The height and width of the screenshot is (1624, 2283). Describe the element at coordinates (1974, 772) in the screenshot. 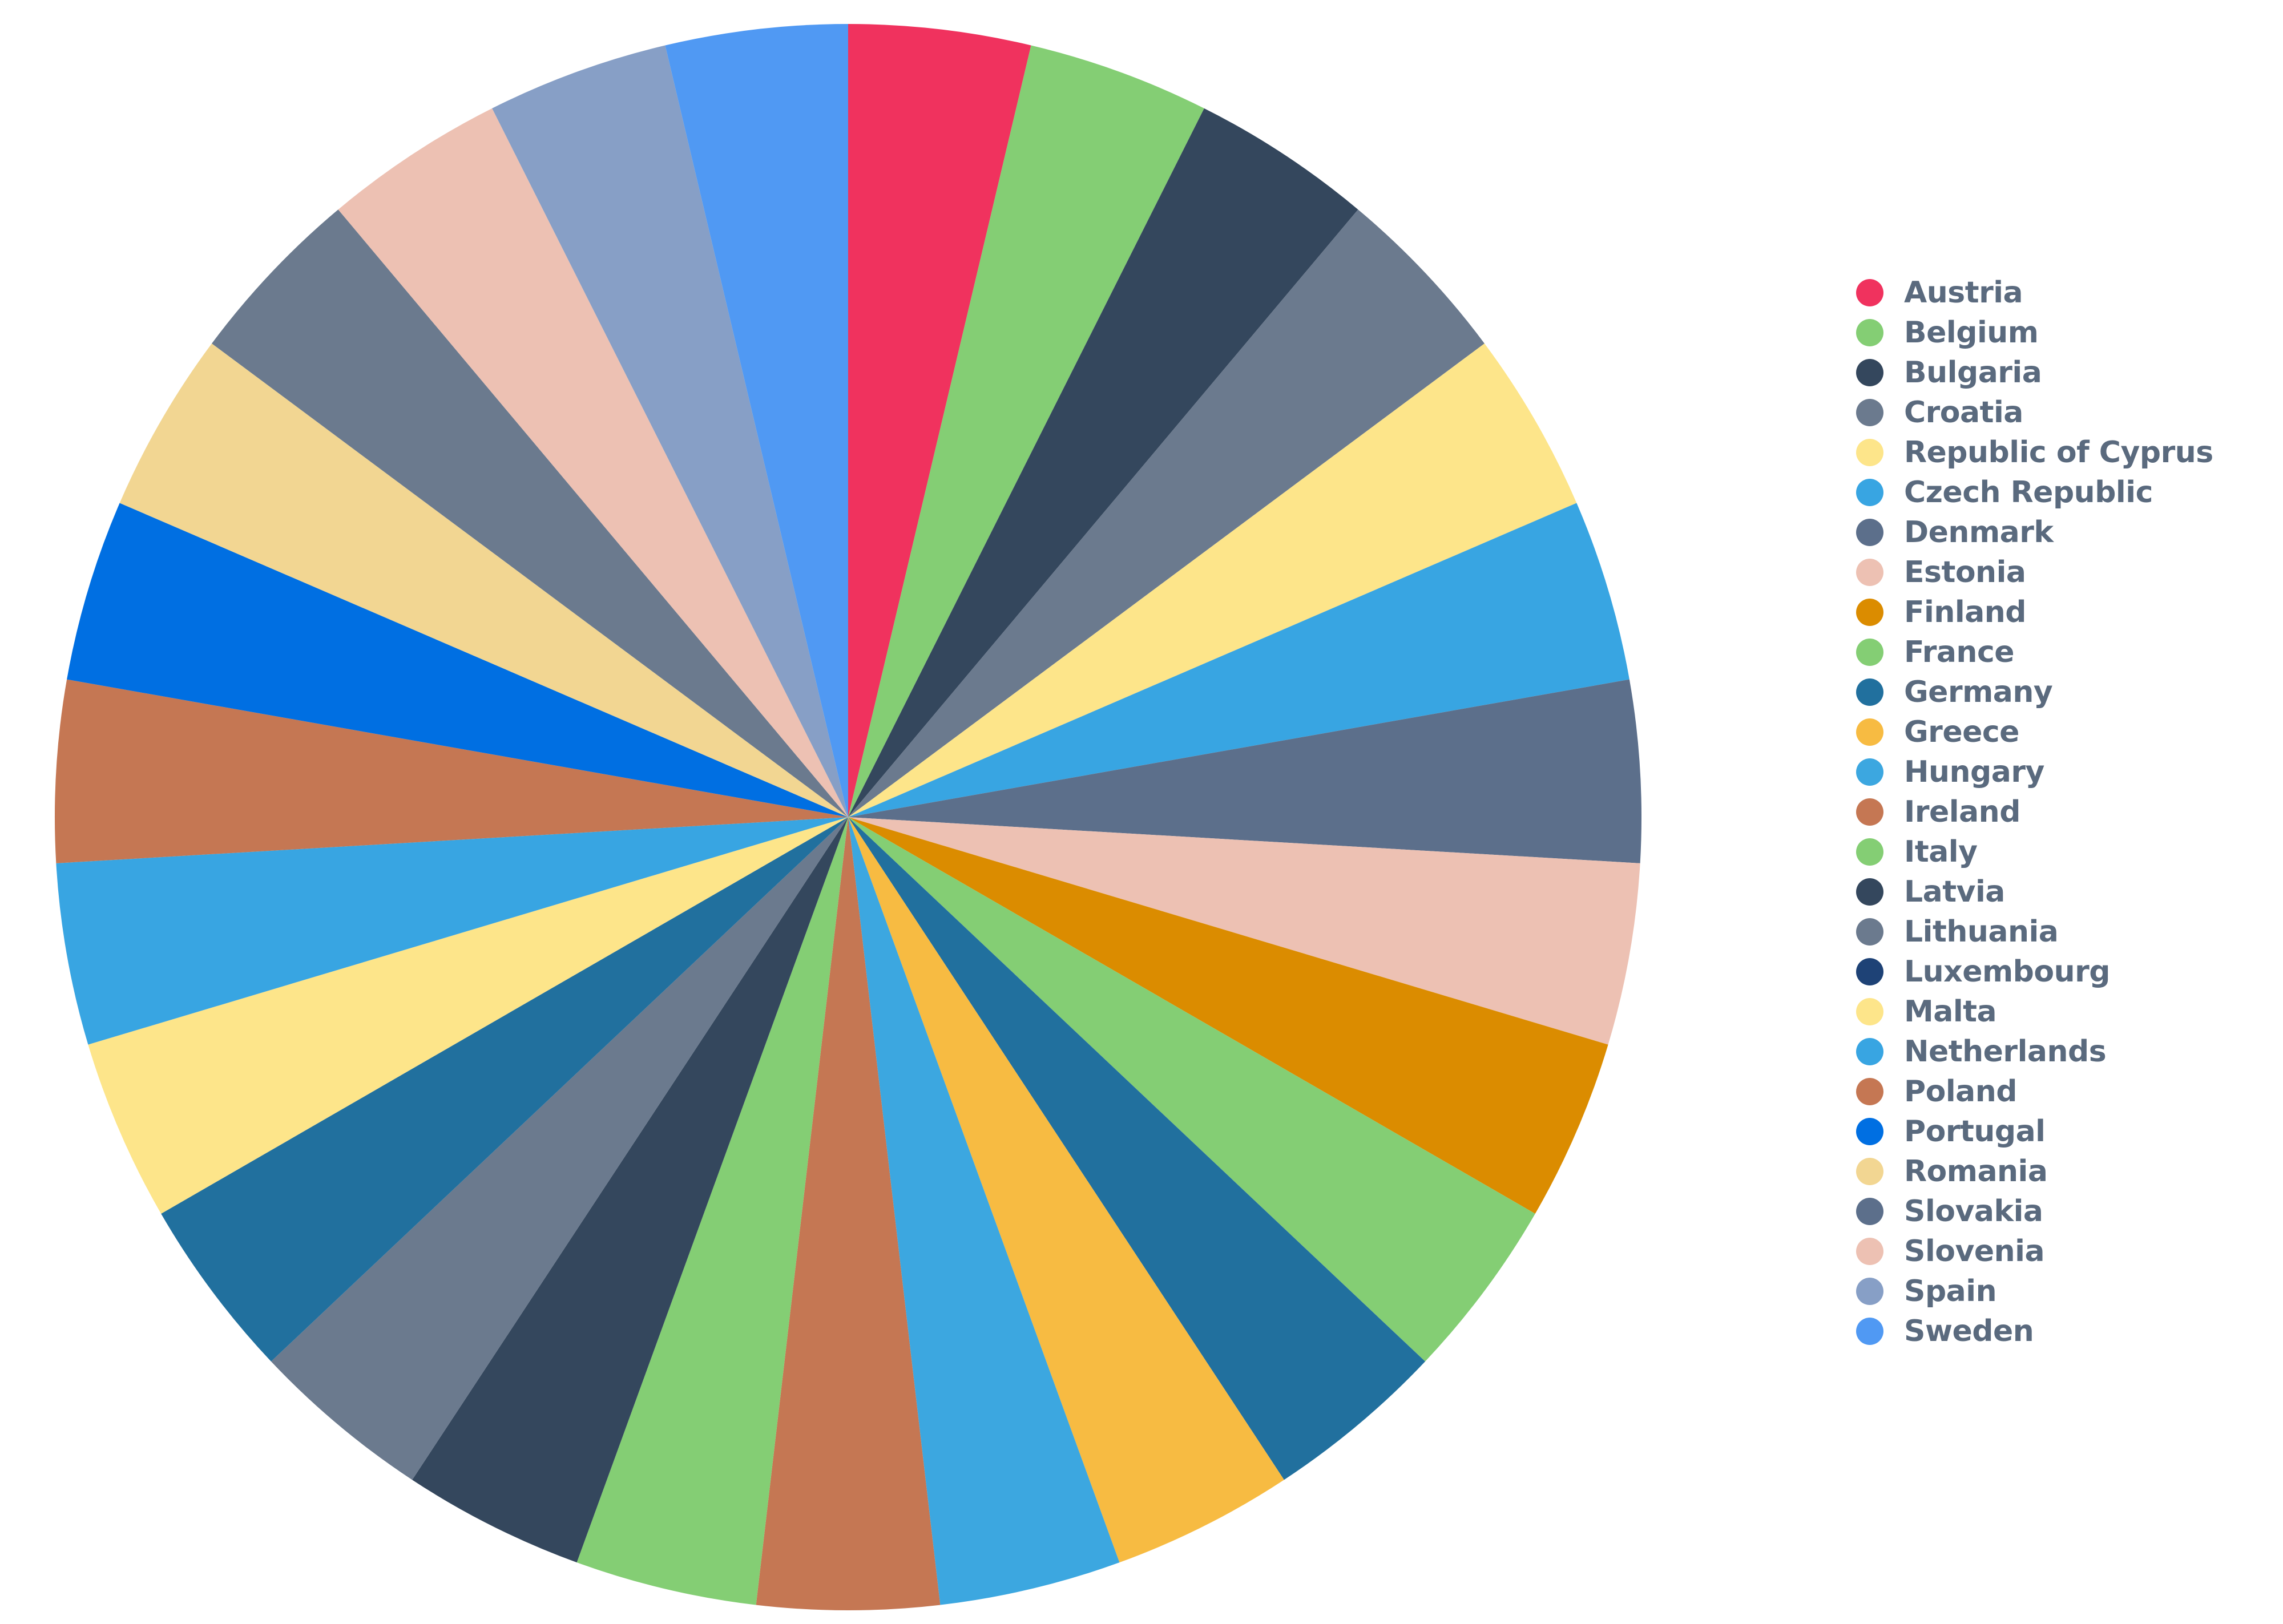

I see `legend-label: Hungary` at that location.